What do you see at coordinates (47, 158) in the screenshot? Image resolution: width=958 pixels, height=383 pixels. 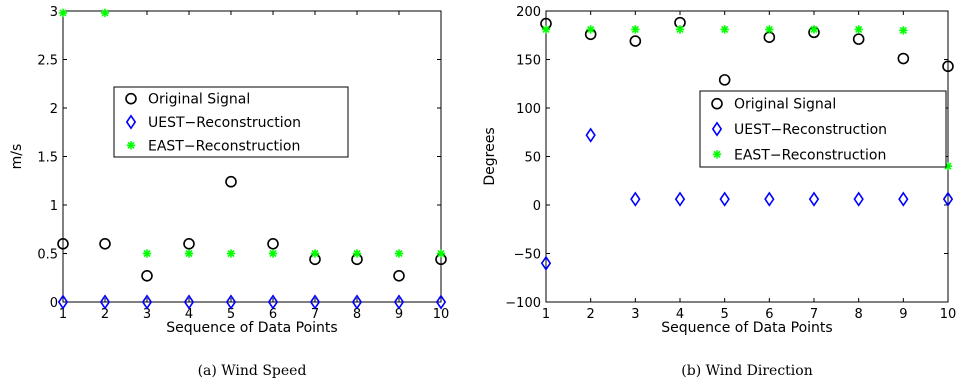 I see `y-tick-label: 1.5` at bounding box center [47, 158].